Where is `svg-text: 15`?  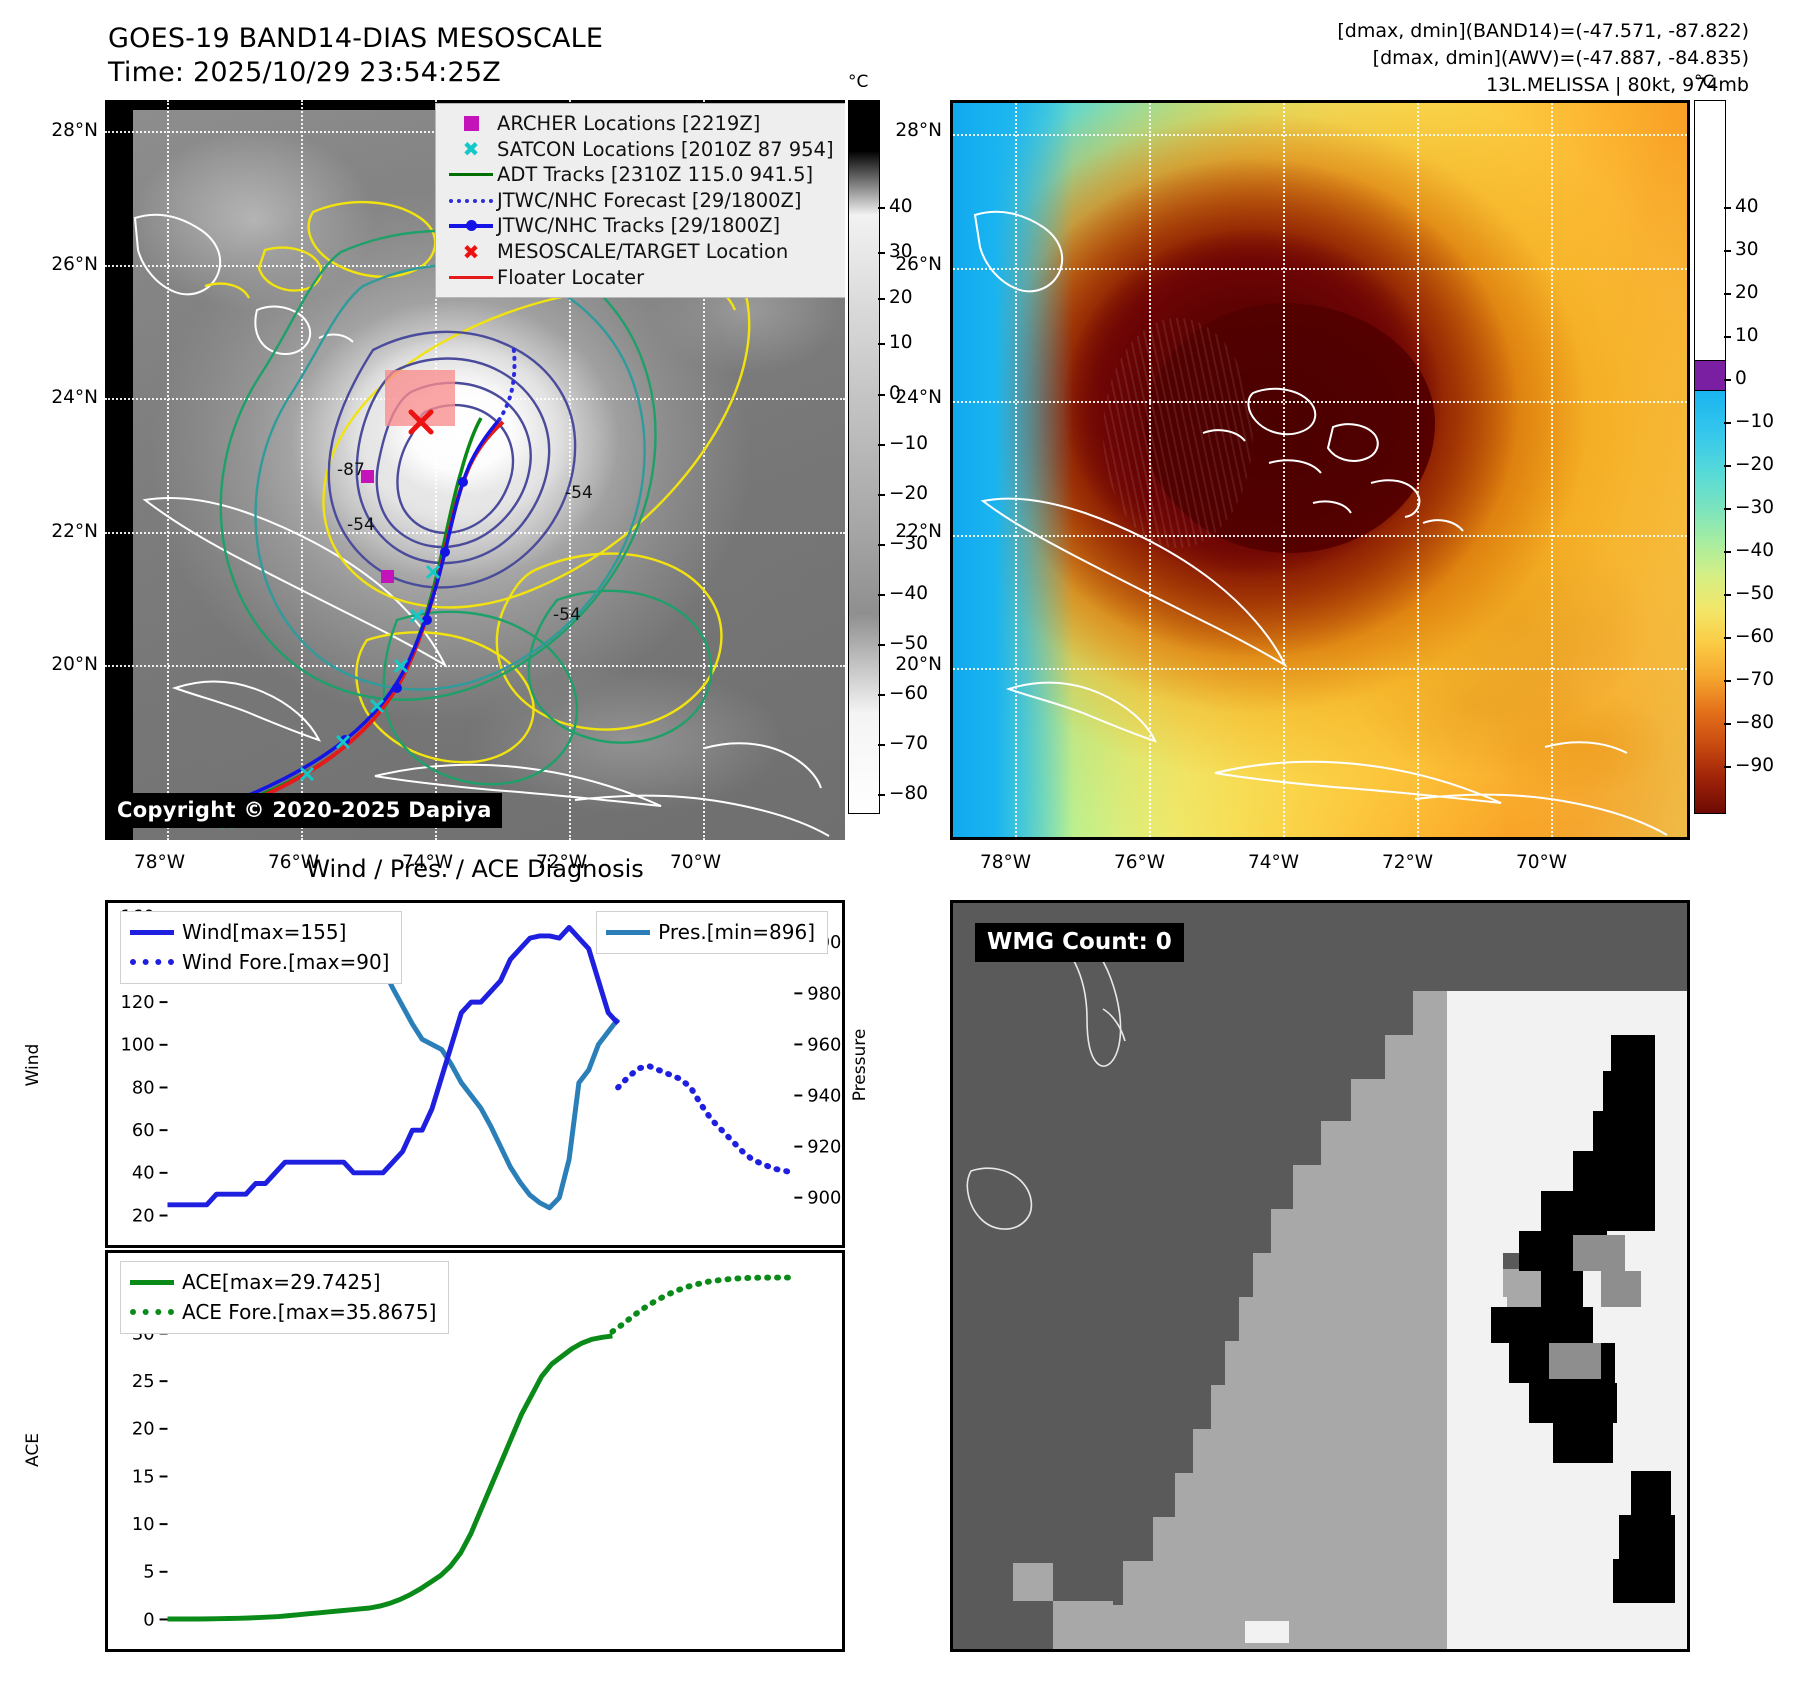 svg-text: 15 is located at coordinates (143, 1476).